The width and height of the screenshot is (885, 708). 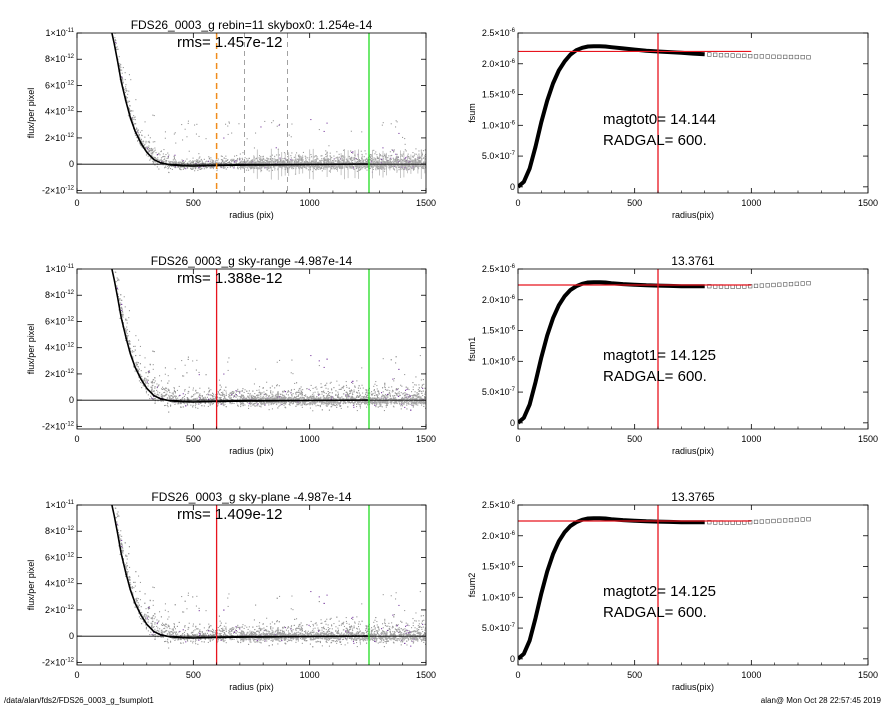 What do you see at coordinates (251, 215) in the screenshot?
I see `x-axis-label: radius (pix)` at bounding box center [251, 215].